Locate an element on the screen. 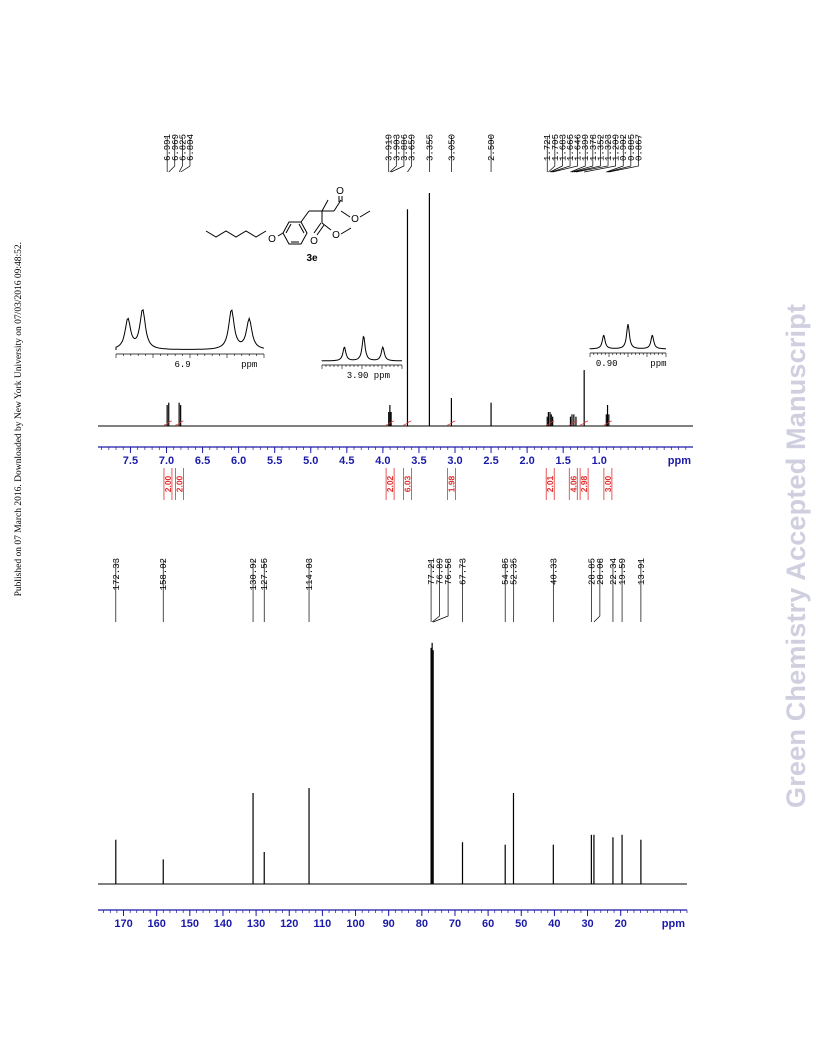 The height and width of the screenshot is (1056, 816). c13-peak-label: 28.08 is located at coordinates (601, 571).